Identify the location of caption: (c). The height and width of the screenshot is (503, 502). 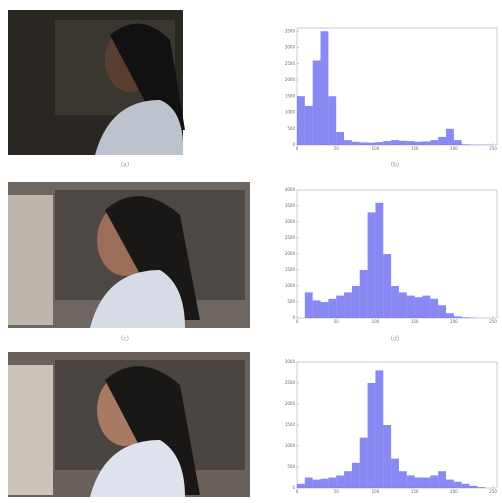
(125, 339).